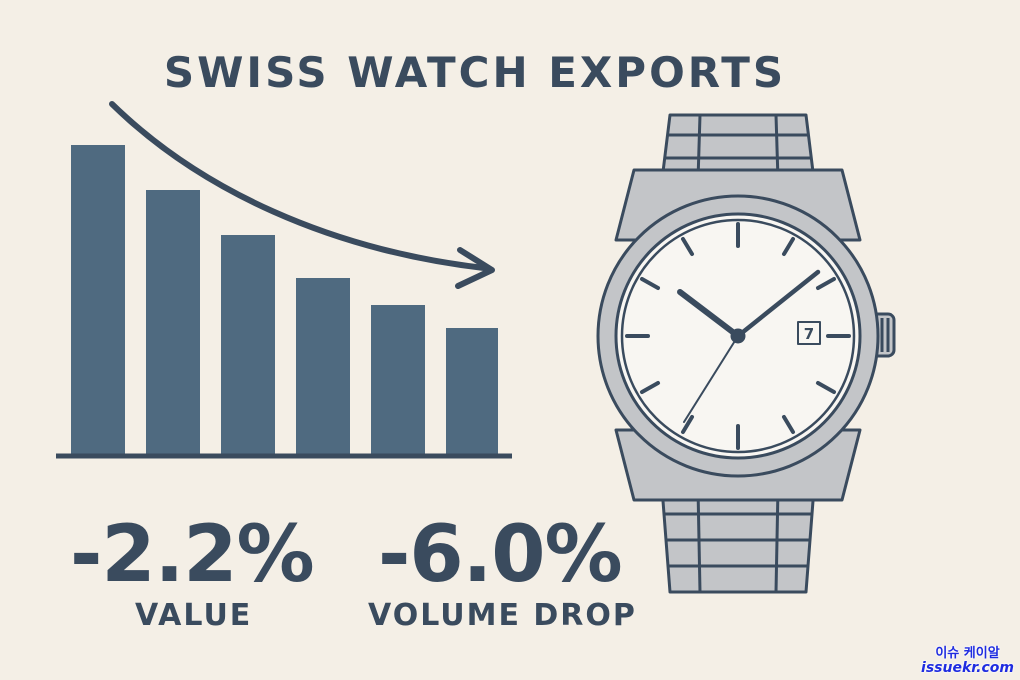  Describe the element at coordinates (192, 555) in the screenshot. I see `value-change: -2.2%` at that location.